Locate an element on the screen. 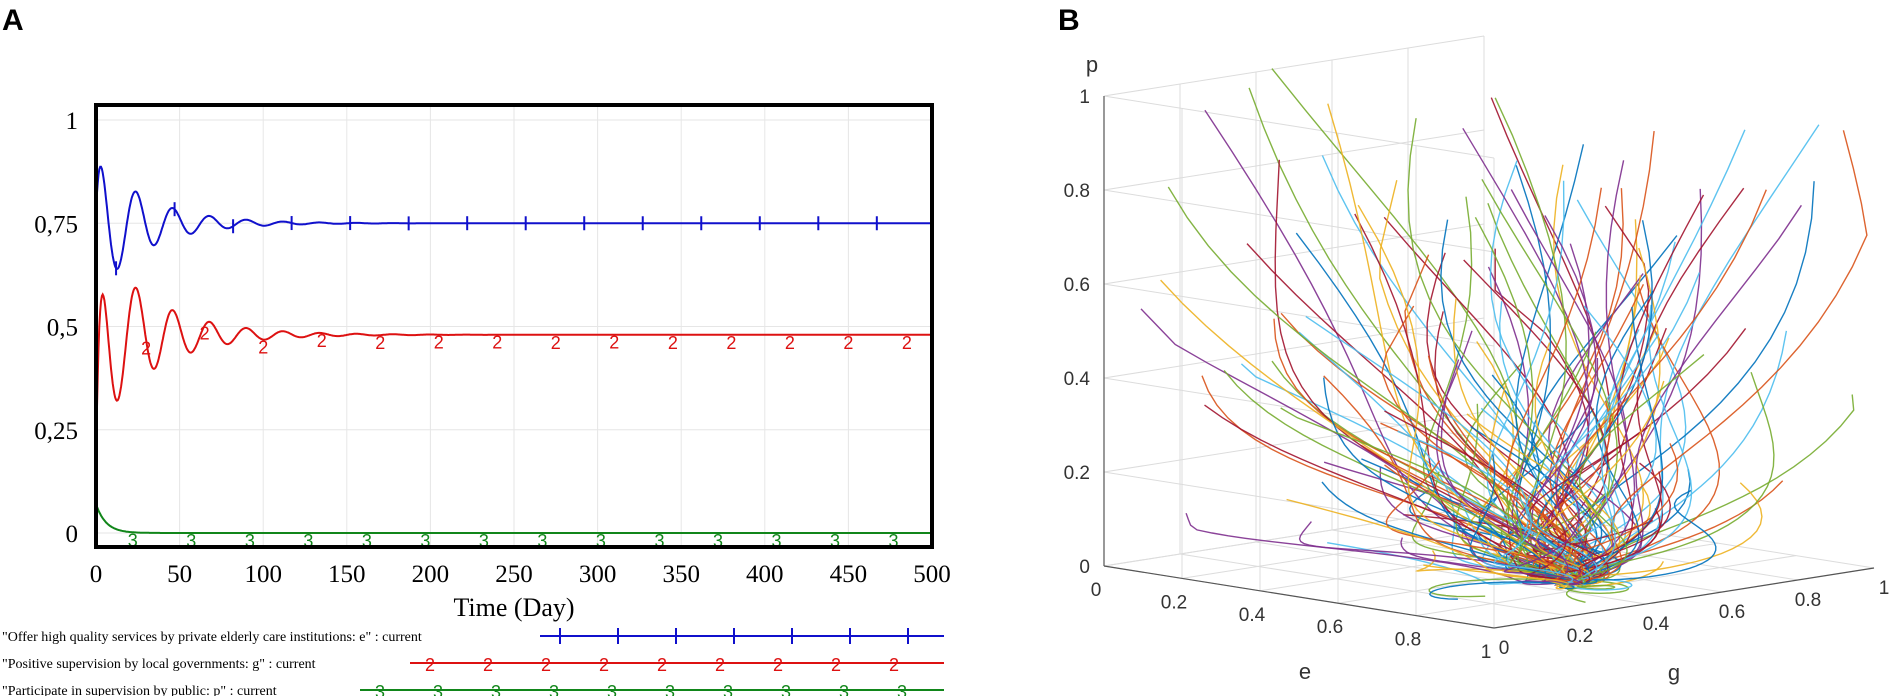  panel-a-x-axis-label: Time (Day) is located at coordinates (513, 607).